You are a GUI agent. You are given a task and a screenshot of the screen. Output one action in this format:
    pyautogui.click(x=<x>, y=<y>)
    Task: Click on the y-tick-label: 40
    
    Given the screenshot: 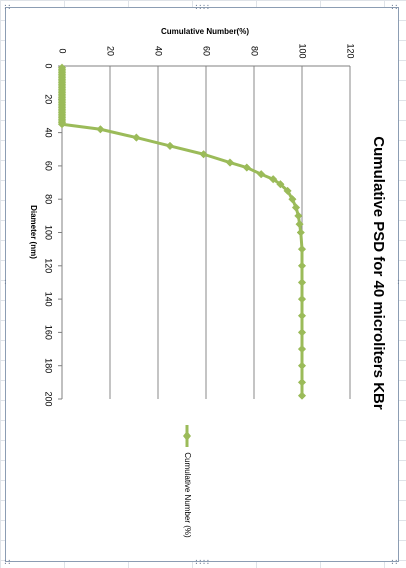 What is the action you would take?
    pyautogui.click(x=159, y=51)
    